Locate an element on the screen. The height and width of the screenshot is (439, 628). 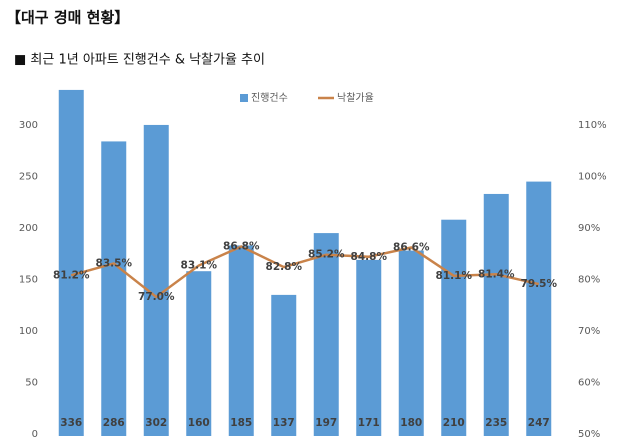
line-value-label: 86.6% is located at coordinates (411, 248).